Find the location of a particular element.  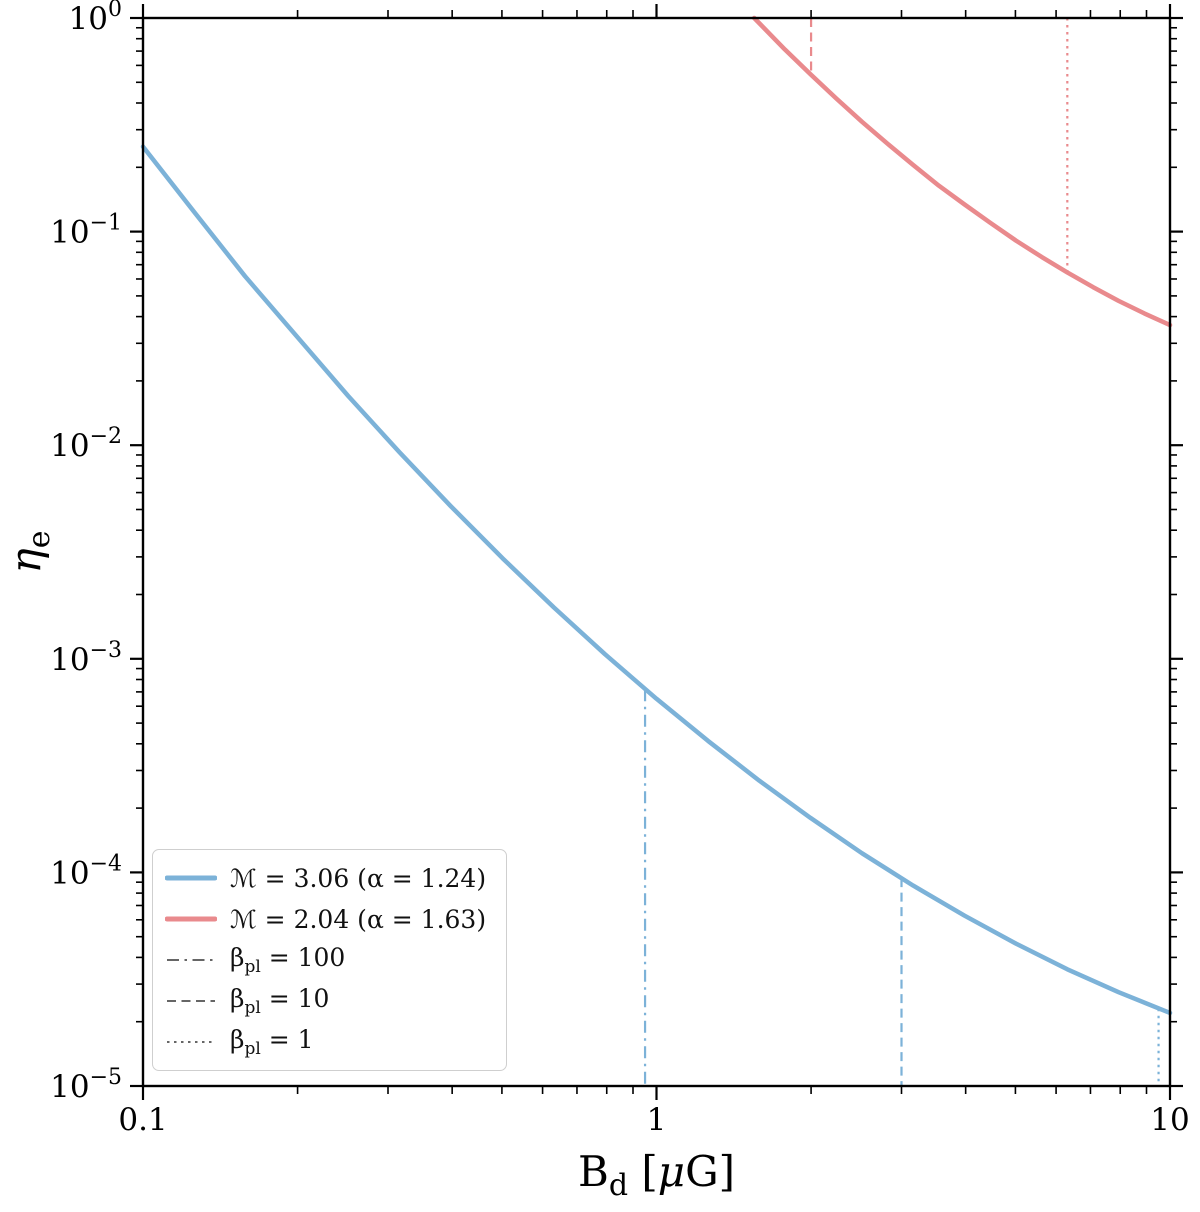

svg-text: ηe is located at coordinates (29, 552).